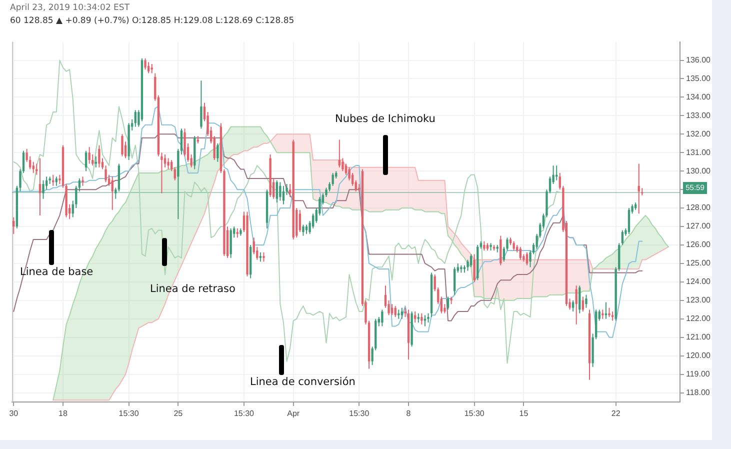  What do you see at coordinates (699, 207) in the screenshot?
I see `y-tick-label: 128.00` at bounding box center [699, 207].